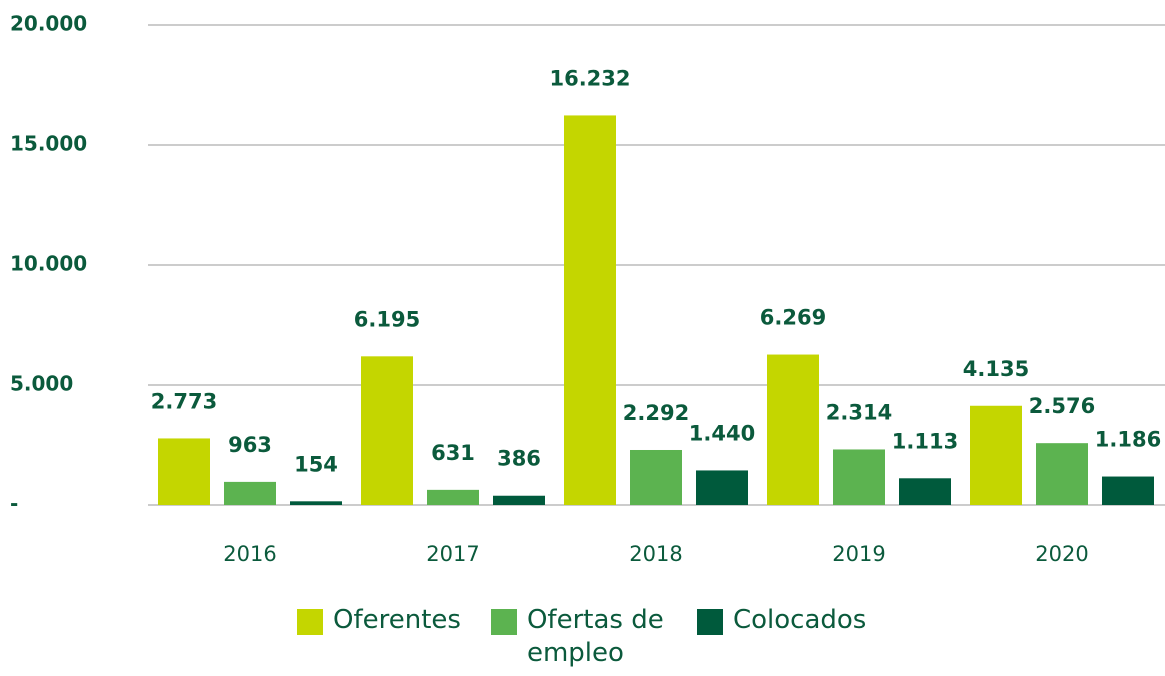 The height and width of the screenshot is (676, 1165). What do you see at coordinates (1128, 440) in the screenshot?
I see `value-label: 1.186` at bounding box center [1128, 440].